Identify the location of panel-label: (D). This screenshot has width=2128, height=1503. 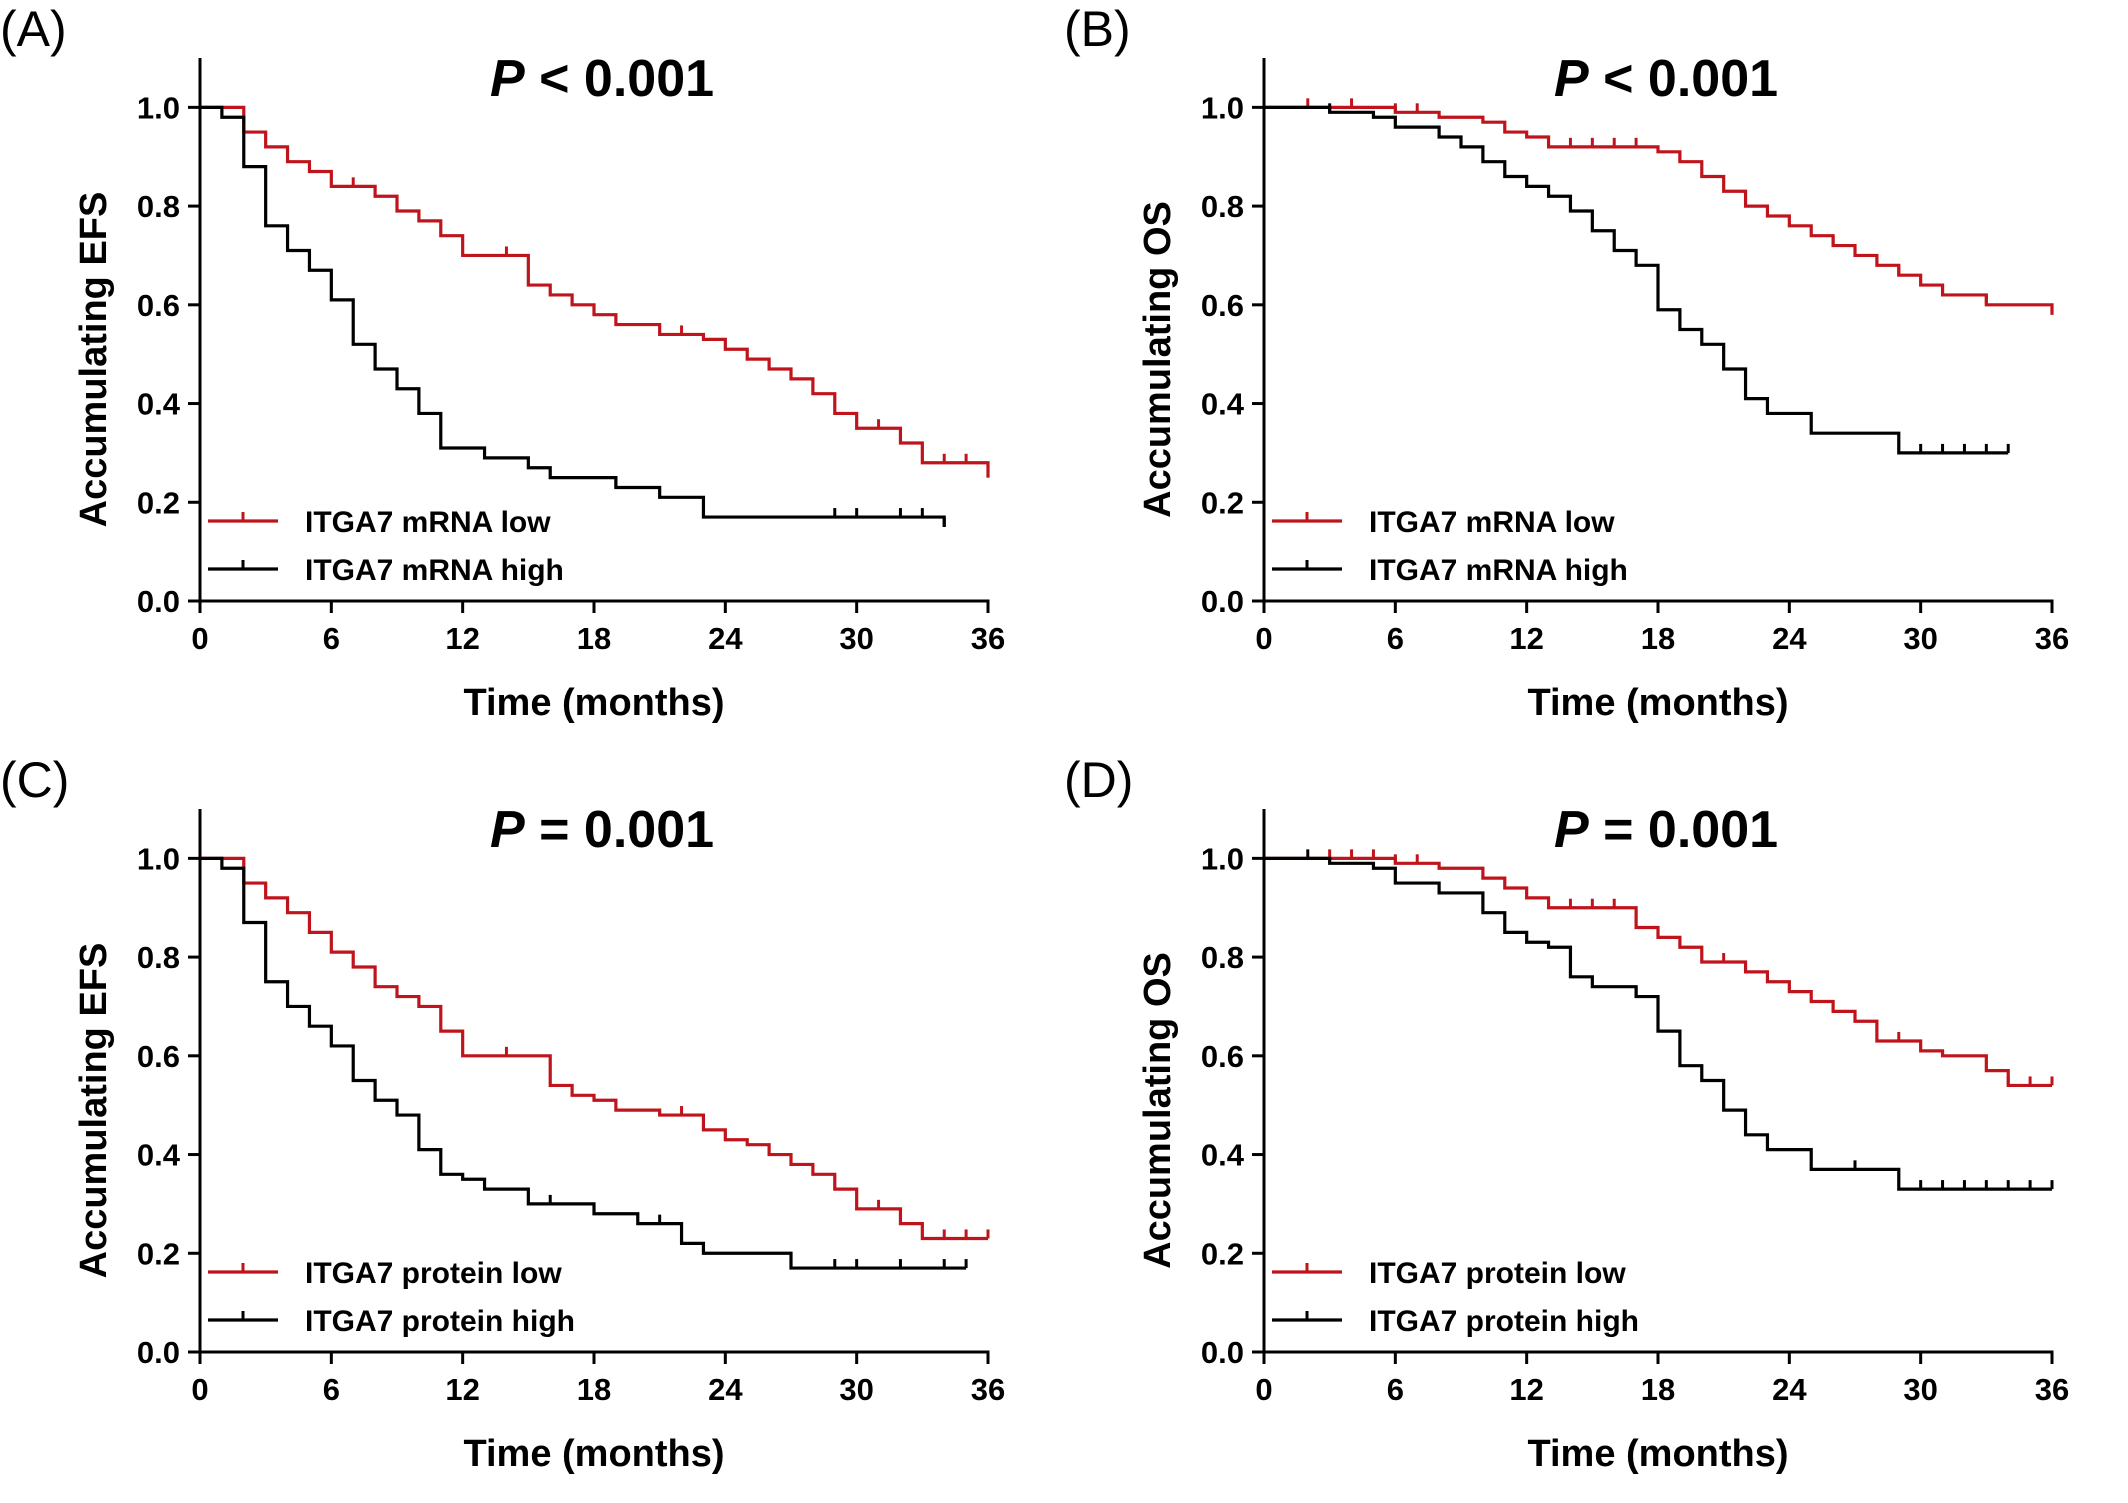
(1098, 780).